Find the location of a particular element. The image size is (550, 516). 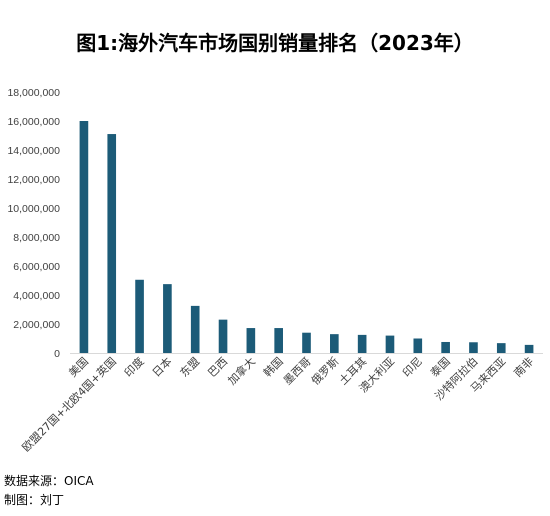

source-note: 数据来源：OICA is located at coordinates (49, 481).